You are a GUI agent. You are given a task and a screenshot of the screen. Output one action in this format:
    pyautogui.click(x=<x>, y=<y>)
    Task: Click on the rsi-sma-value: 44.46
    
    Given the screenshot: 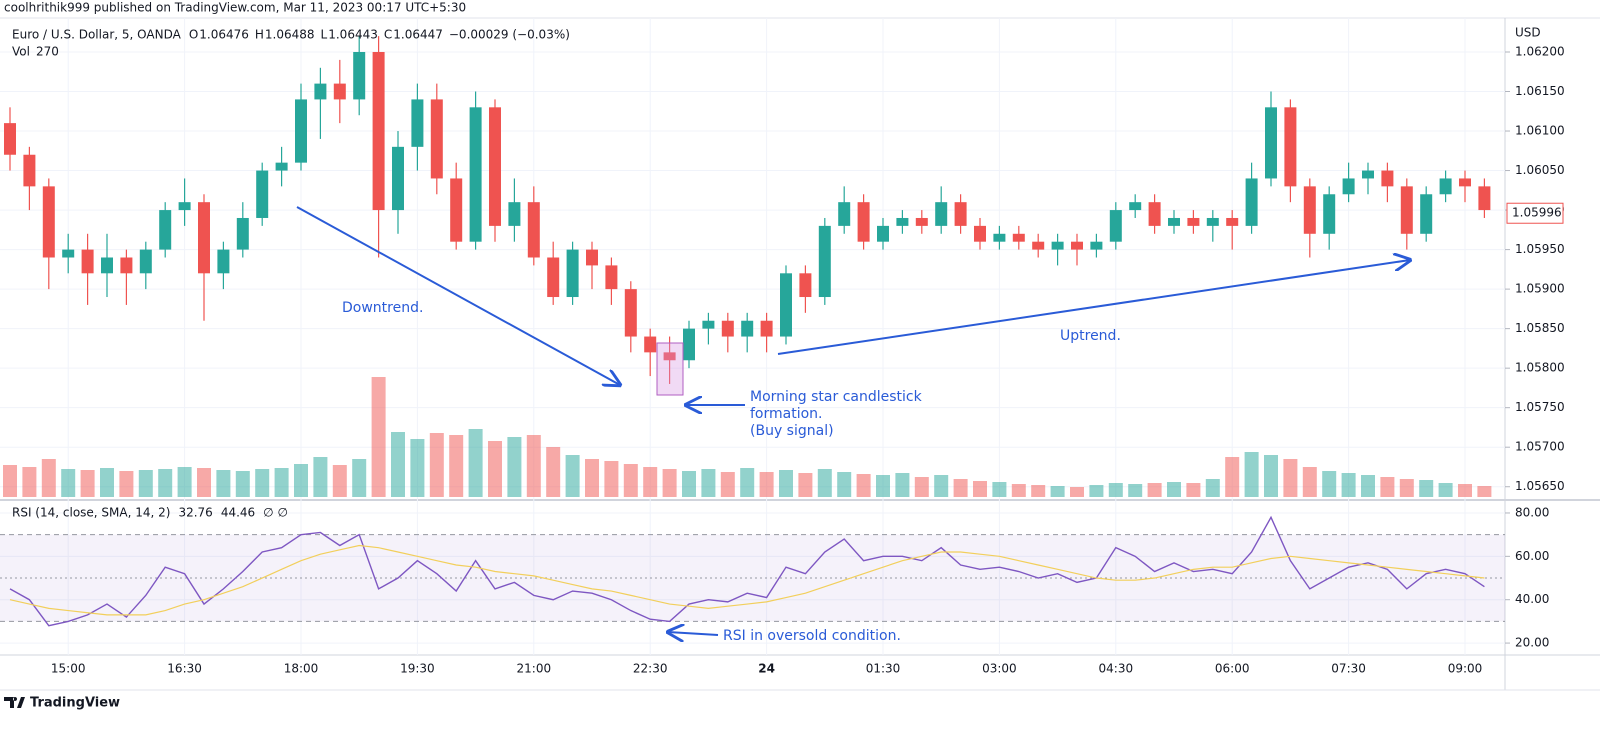 What is the action you would take?
    pyautogui.click(x=238, y=513)
    